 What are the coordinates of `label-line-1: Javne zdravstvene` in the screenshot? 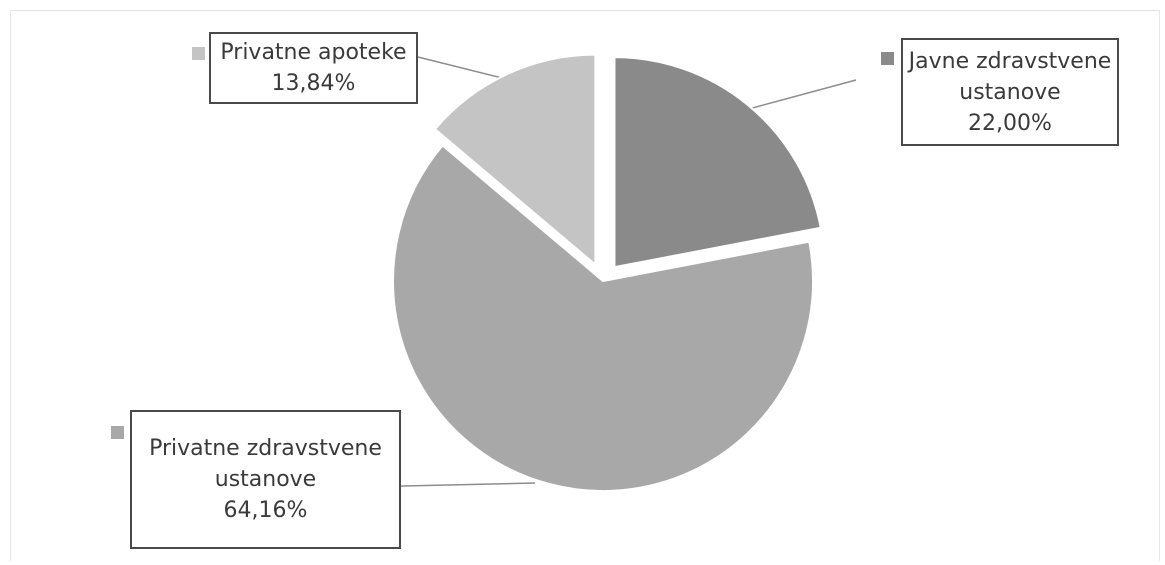 It's located at (1010, 61).